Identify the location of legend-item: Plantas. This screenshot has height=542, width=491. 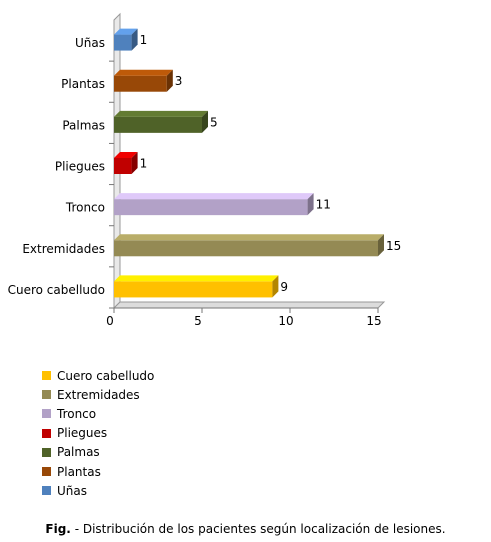
(98, 471).